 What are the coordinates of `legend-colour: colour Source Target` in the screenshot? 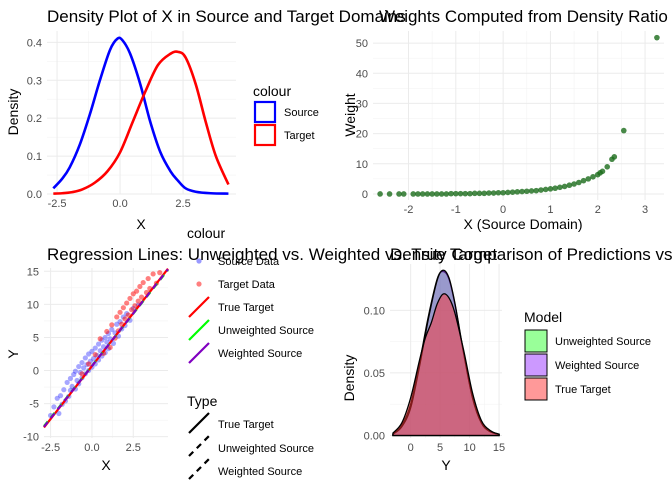 It's located at (286, 115).